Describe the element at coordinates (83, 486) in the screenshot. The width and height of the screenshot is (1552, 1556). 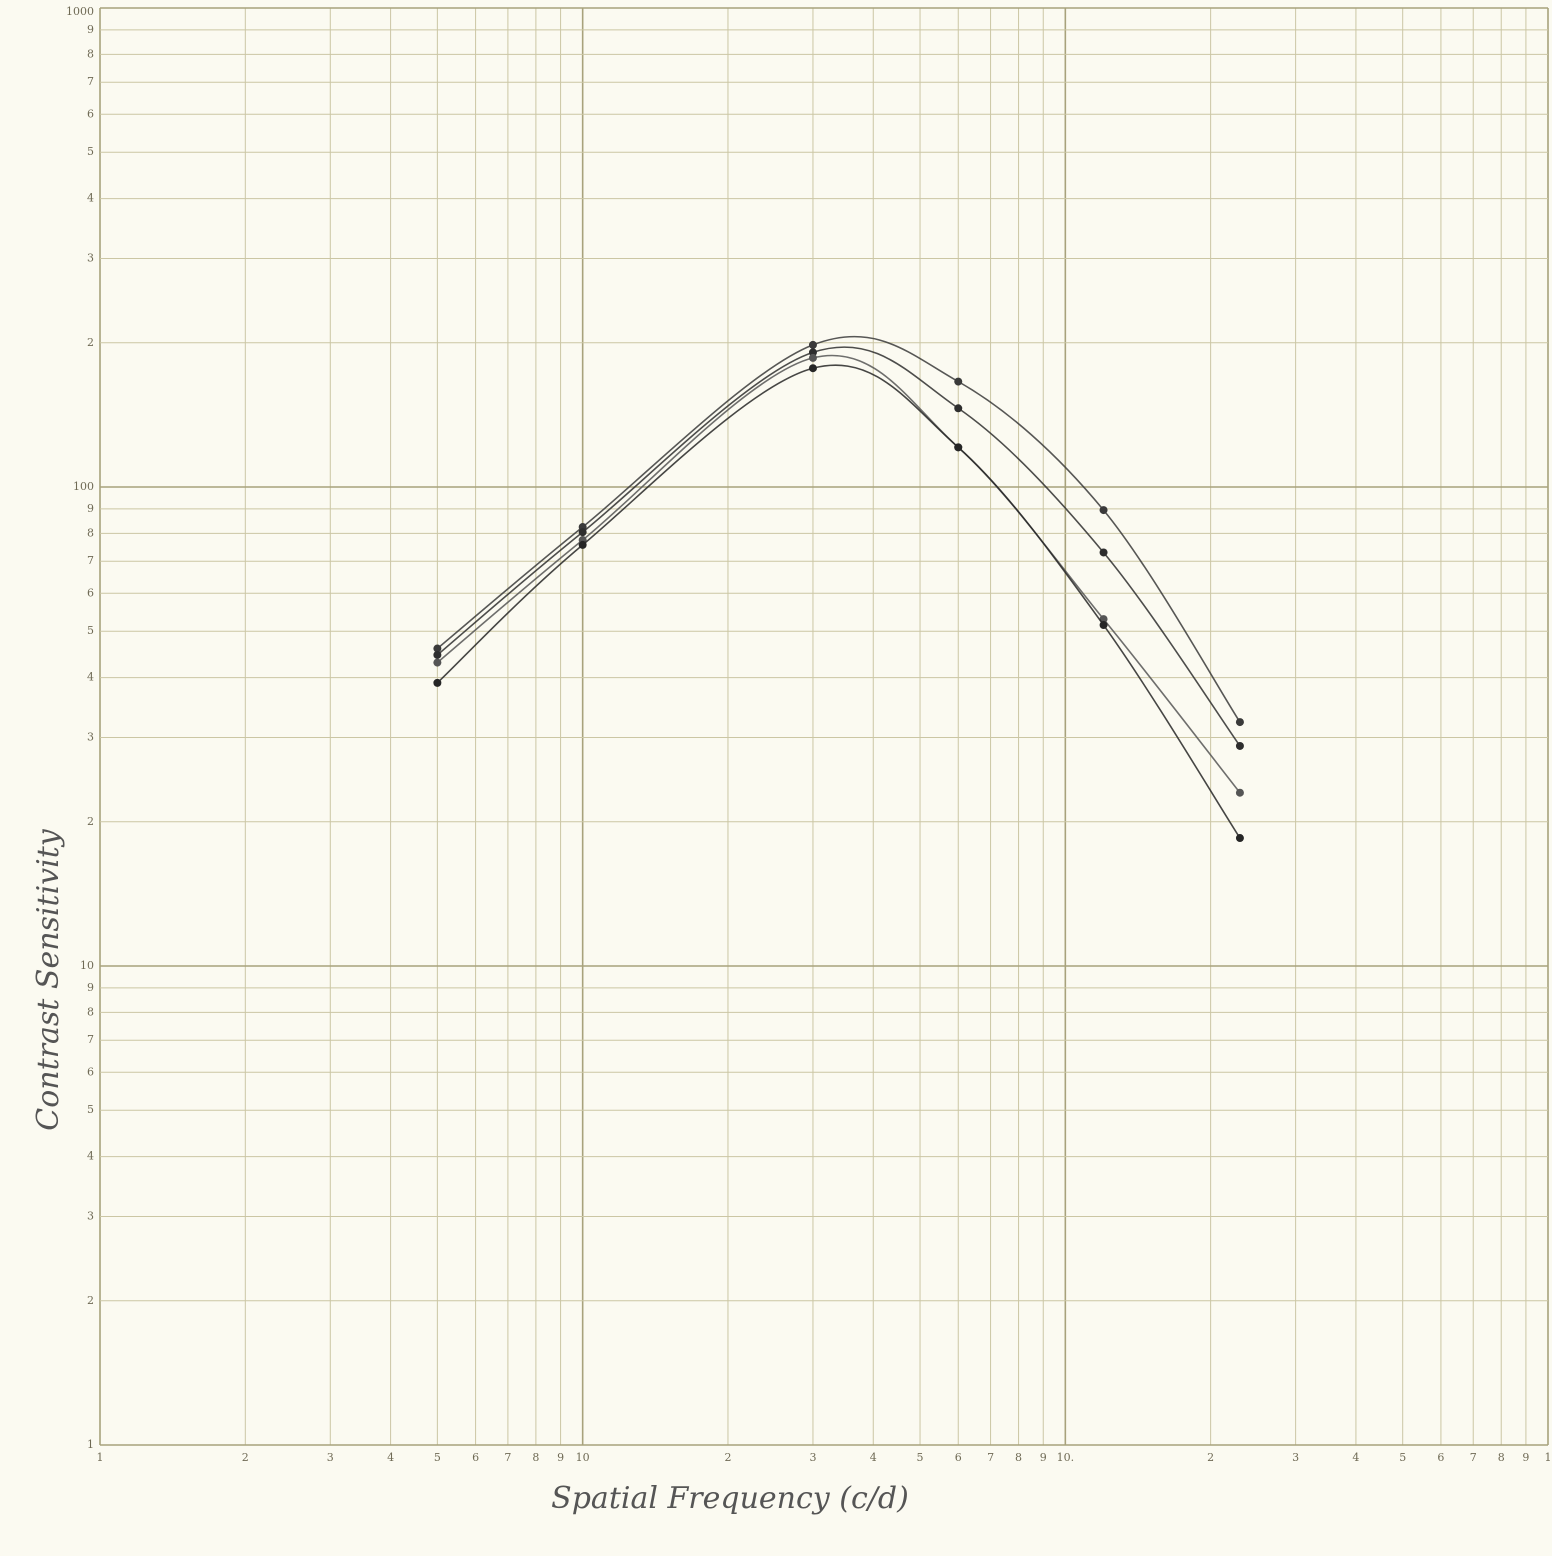
I see `y-tick-label: 100` at that location.